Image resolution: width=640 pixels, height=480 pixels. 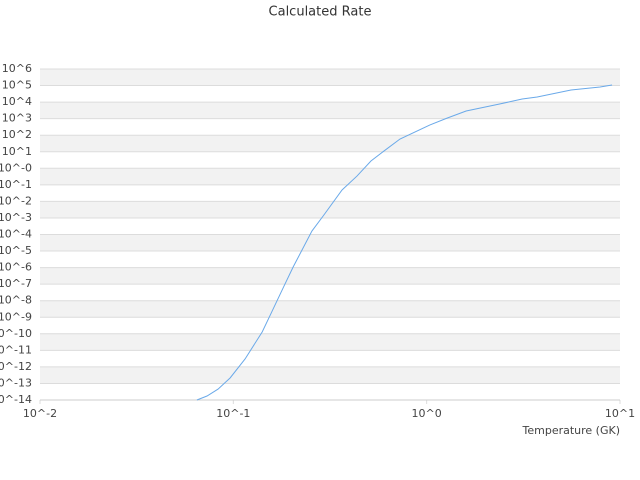 What do you see at coordinates (16, 184) in the screenshot?
I see `y-tick-label: 10^-1` at bounding box center [16, 184].